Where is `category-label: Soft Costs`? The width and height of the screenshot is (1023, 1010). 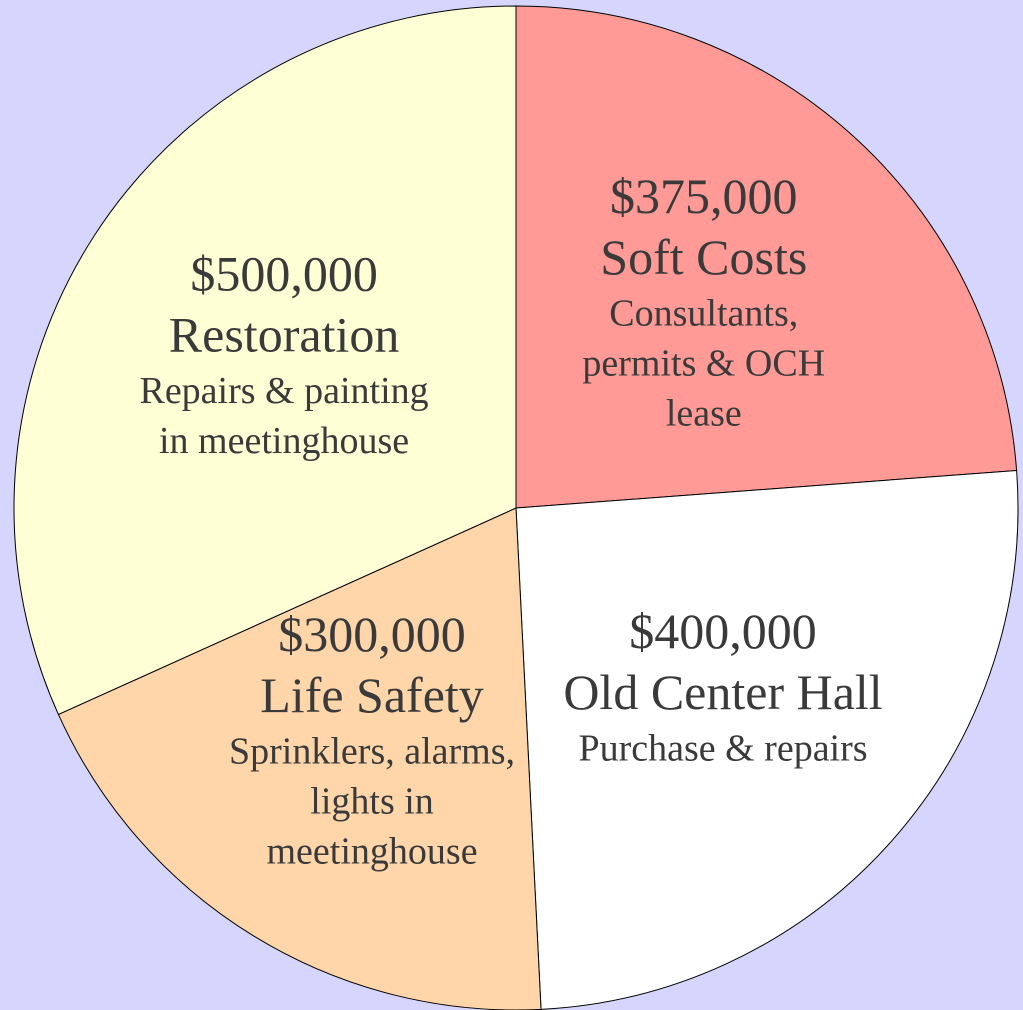 category-label: Soft Costs is located at coordinates (703, 257).